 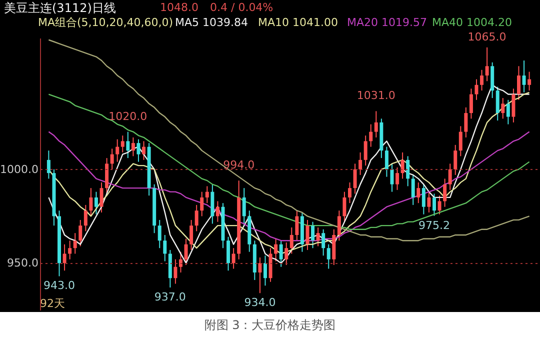 I want to click on text: MA5 1039.84, so click(x=211, y=22).